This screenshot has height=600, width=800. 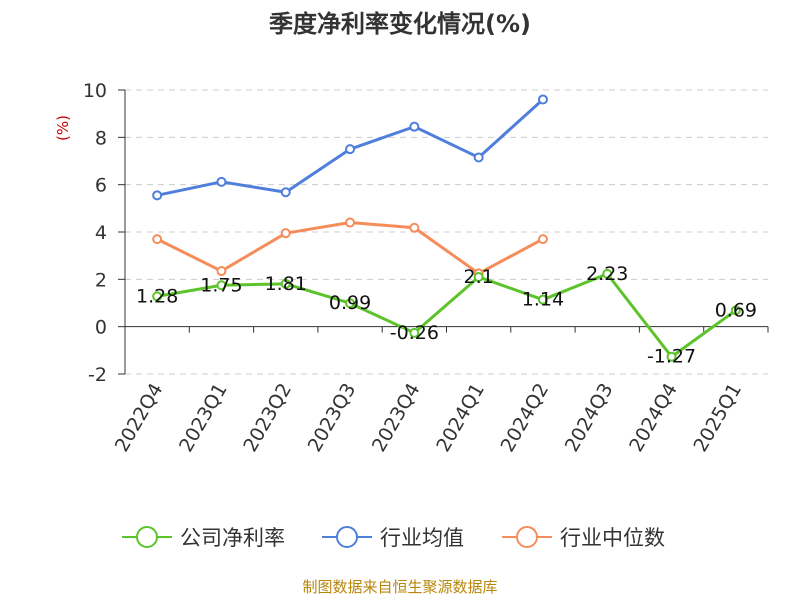 What do you see at coordinates (95, 91) in the screenshot?
I see `y-tick-label: 10` at bounding box center [95, 91].